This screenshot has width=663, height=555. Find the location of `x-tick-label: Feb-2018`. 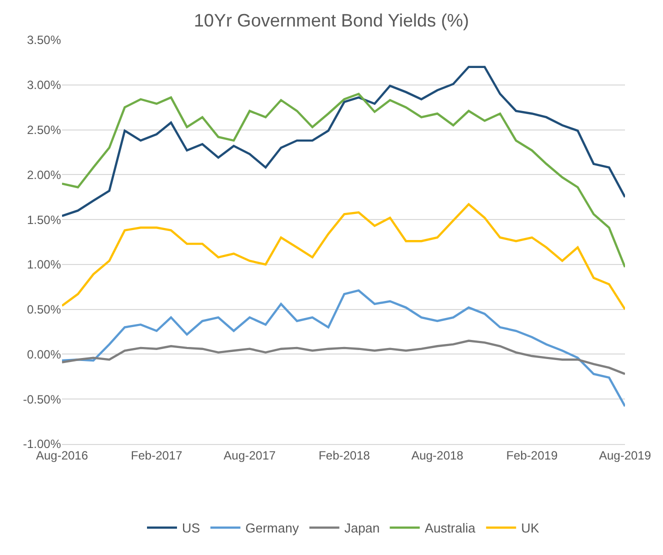

x-tick-label: Feb-2018 is located at coordinates (344, 455).